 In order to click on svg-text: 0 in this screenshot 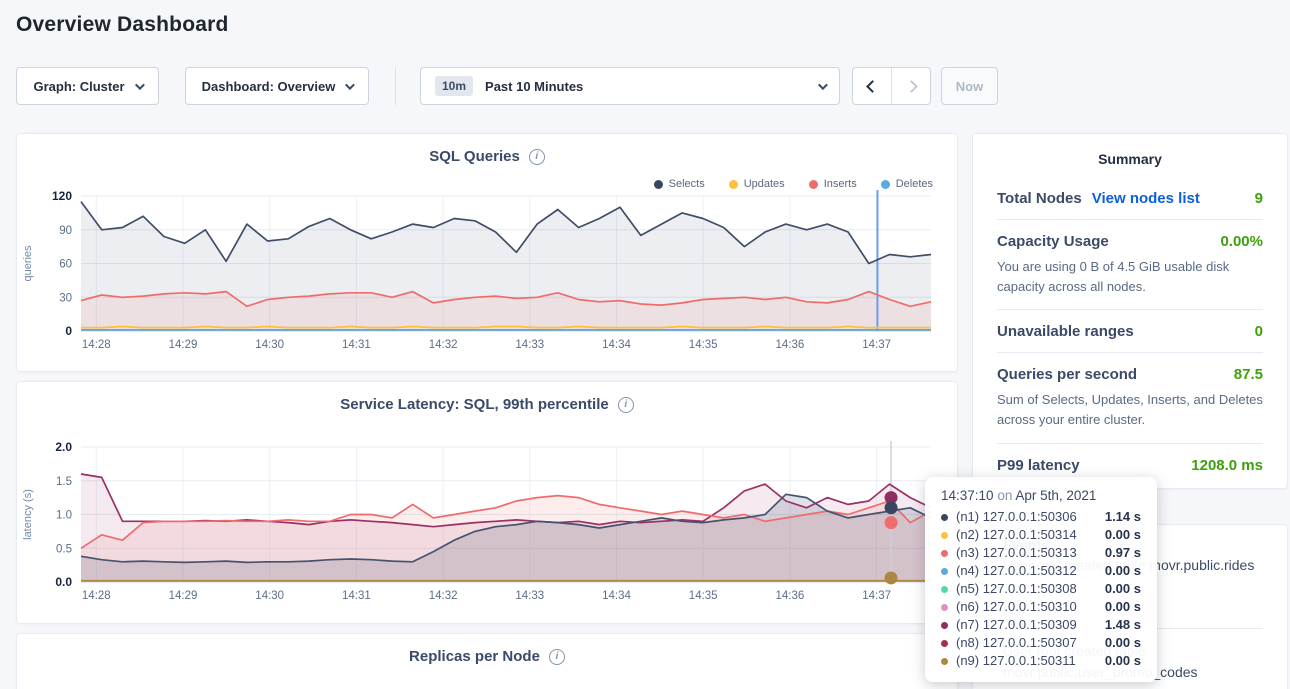, I will do `click(68, 331)`.